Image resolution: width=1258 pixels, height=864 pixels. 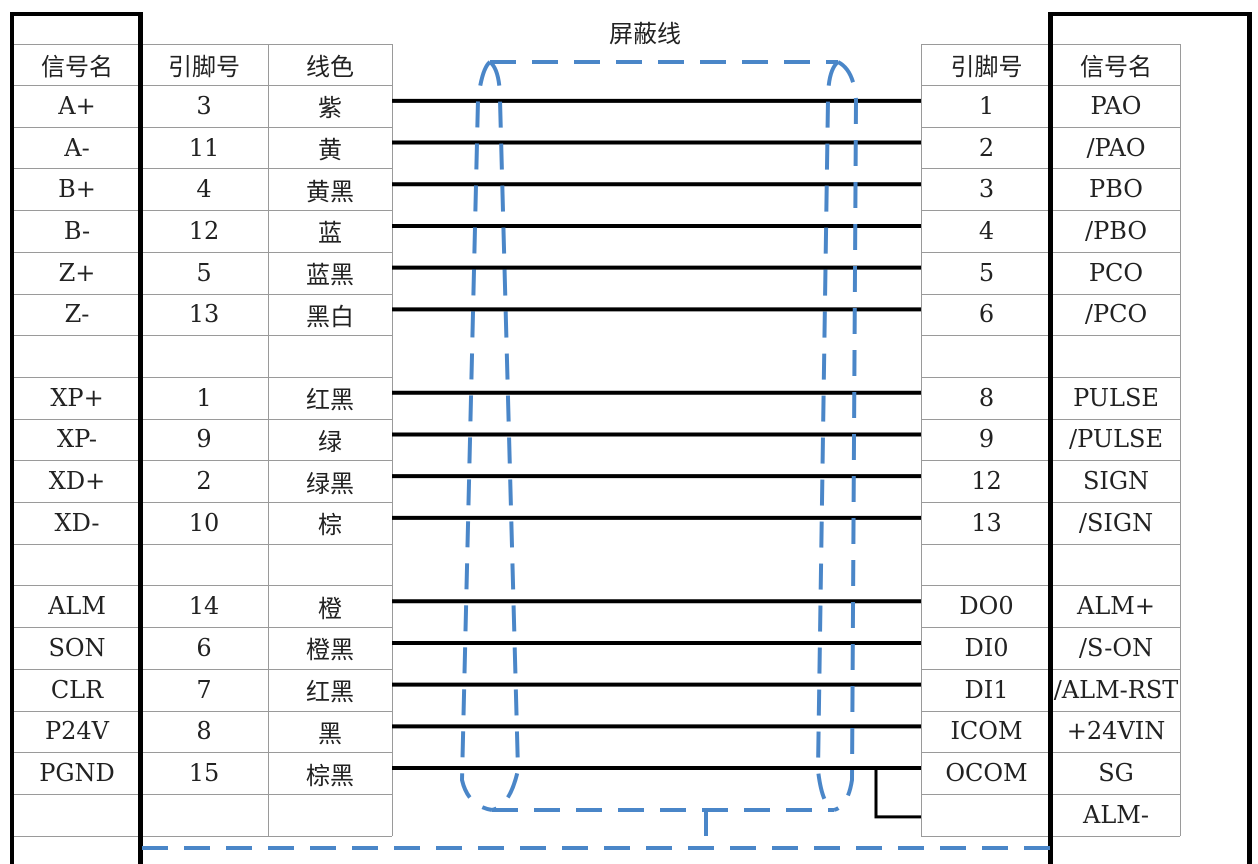 What do you see at coordinates (1116, 522) in the screenshot?
I see `right-table-cell: /SIGN` at bounding box center [1116, 522].